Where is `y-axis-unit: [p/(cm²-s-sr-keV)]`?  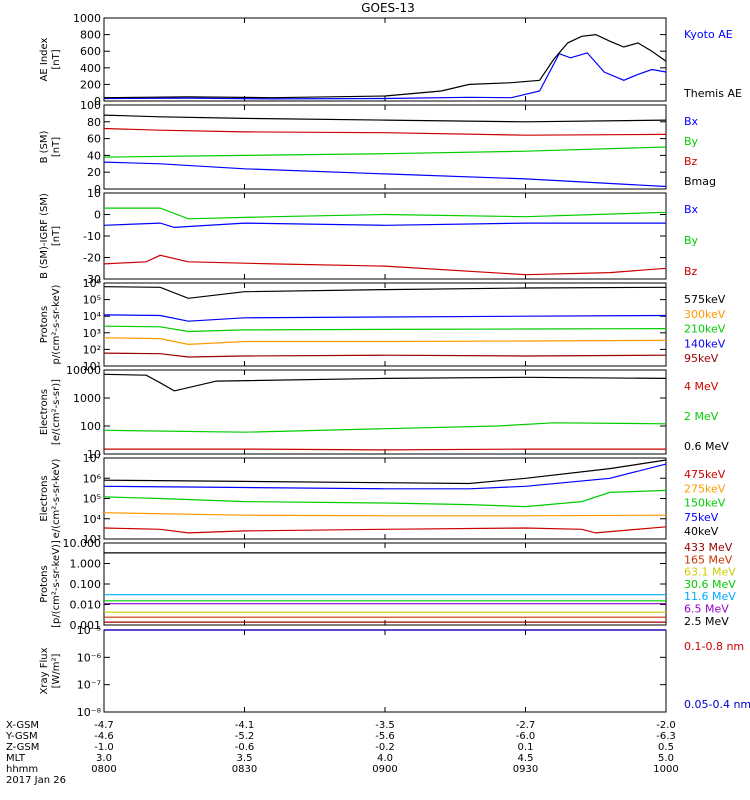 y-axis-unit: [p/(cm²-s-sr-keV)] is located at coordinates (56, 584).